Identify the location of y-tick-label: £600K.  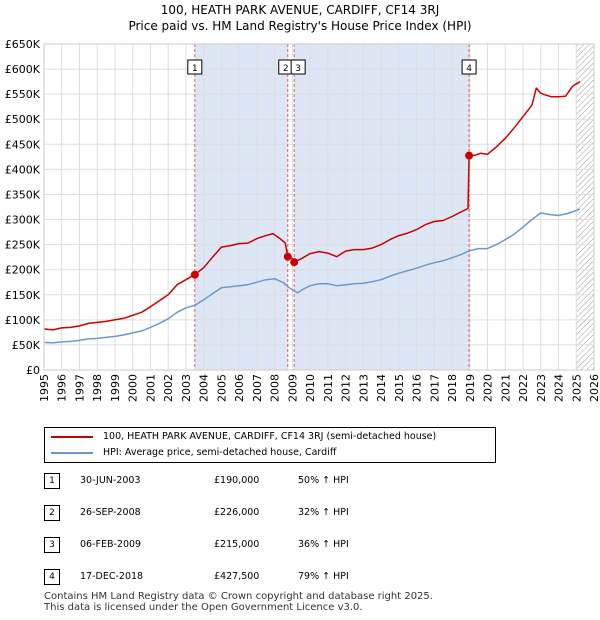
(23, 69).